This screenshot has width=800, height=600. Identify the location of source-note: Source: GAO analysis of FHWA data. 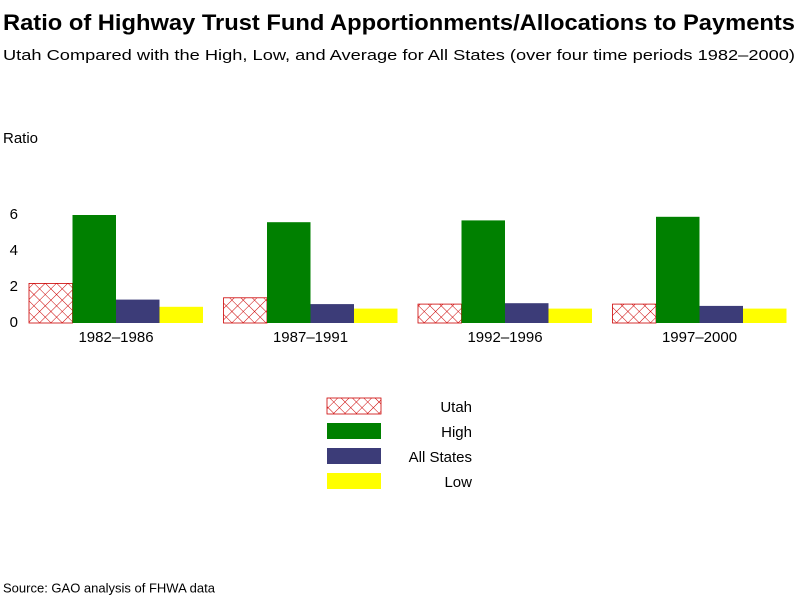
(109, 587).